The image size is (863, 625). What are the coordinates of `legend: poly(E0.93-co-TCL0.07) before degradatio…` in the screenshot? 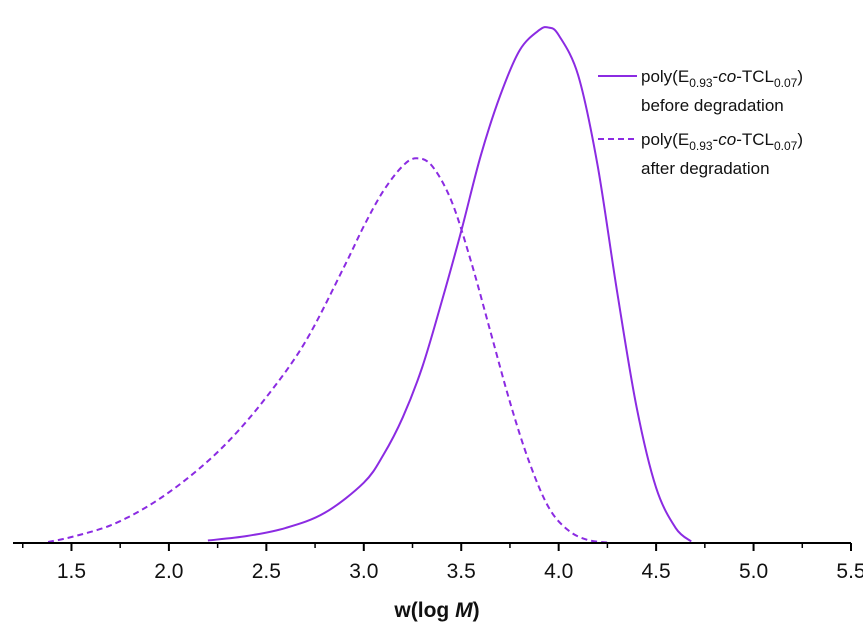 It's located at (700, 122).